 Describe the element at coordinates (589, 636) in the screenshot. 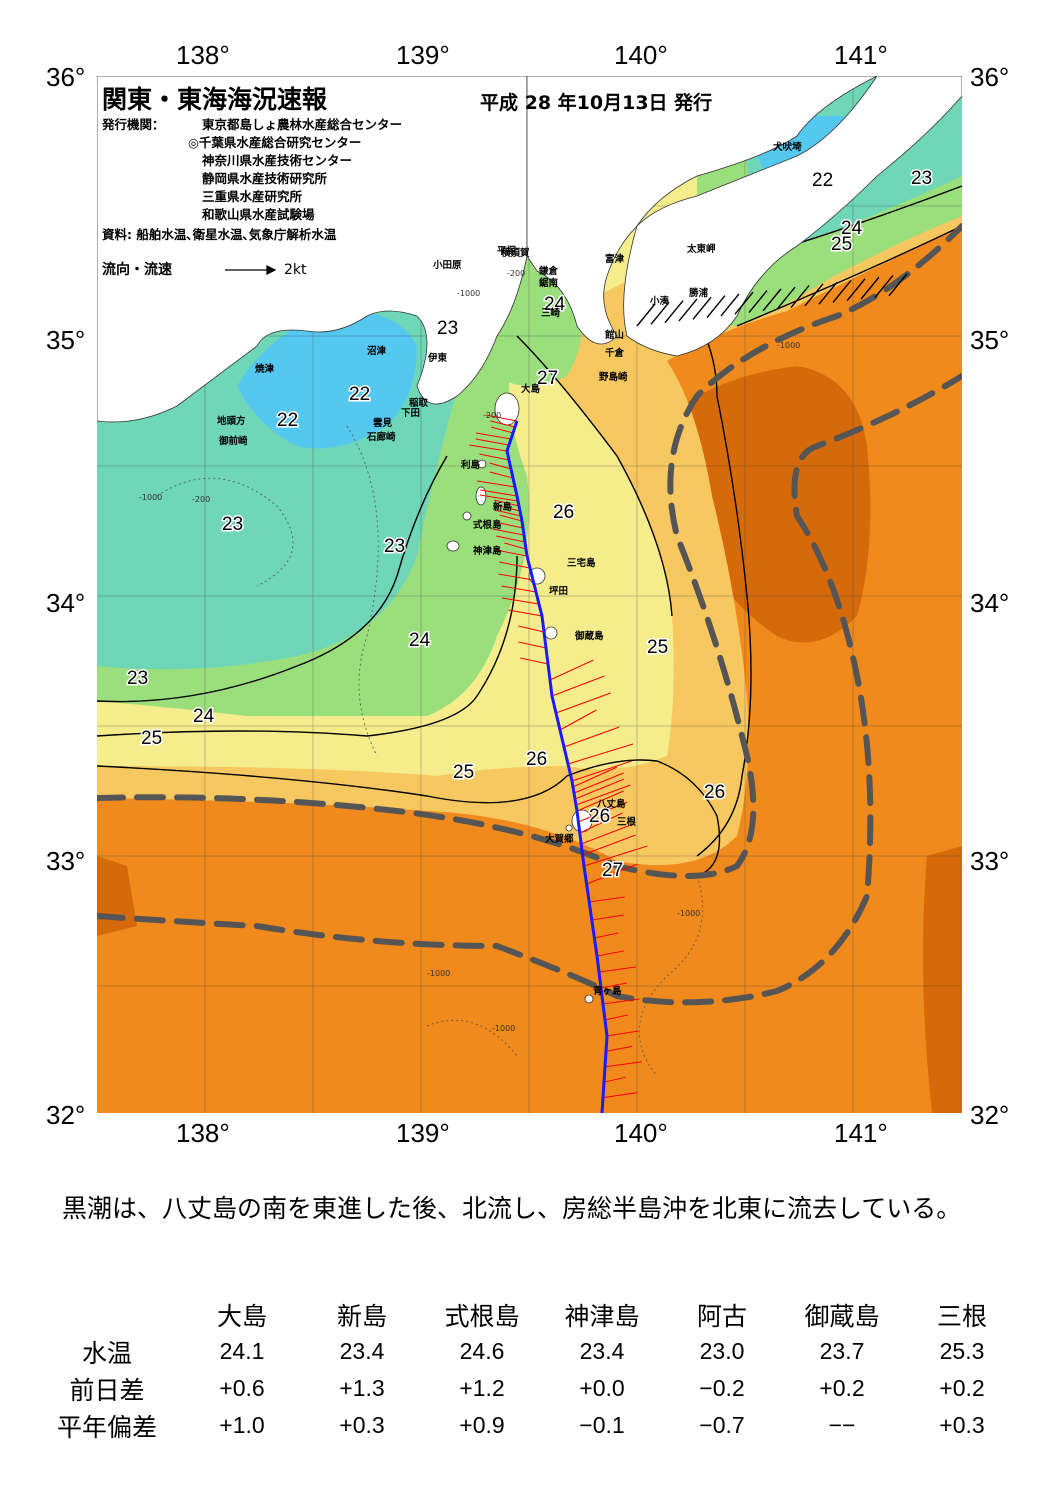

I see `place-mikurajima: 御蔵島` at that location.